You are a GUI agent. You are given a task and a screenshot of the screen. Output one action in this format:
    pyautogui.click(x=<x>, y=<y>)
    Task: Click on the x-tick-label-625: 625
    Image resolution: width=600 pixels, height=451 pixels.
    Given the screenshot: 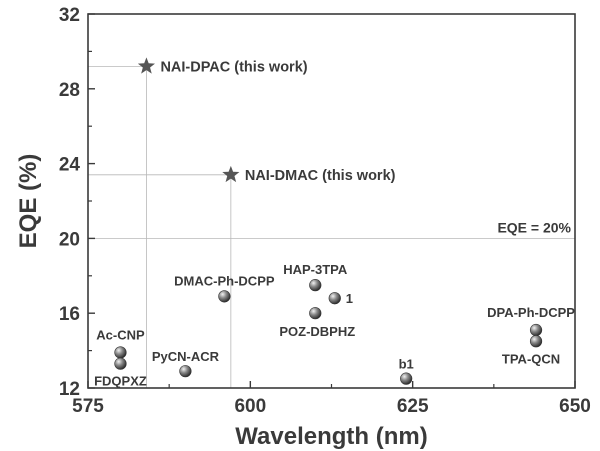 What is the action you would take?
    pyautogui.click(x=413, y=406)
    